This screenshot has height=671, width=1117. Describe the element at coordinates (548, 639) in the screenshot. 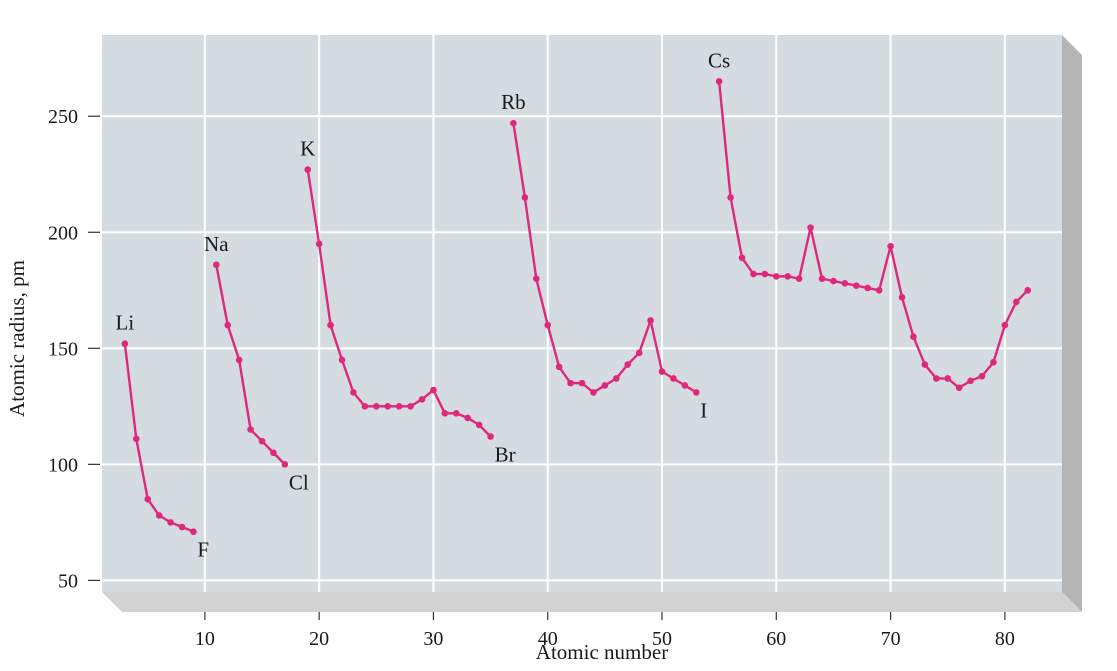

I see `x-tick-label: 40` at that location.